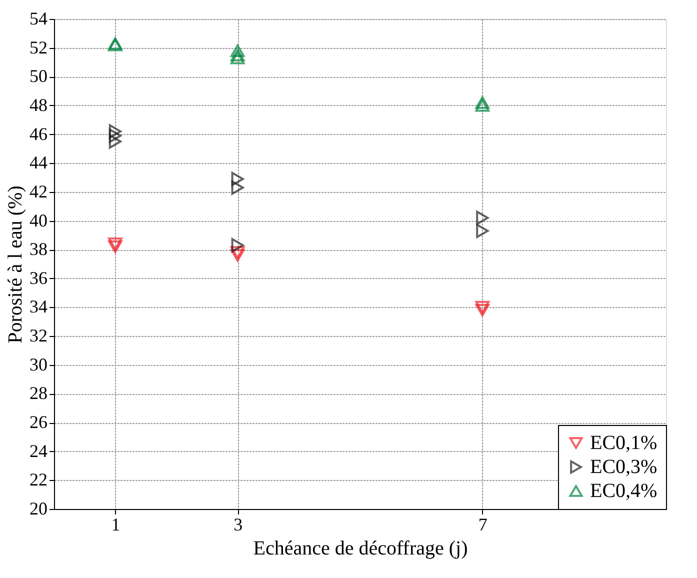  Describe the element at coordinates (39, 162) in the screenshot. I see `y-tick-label: 44` at that location.